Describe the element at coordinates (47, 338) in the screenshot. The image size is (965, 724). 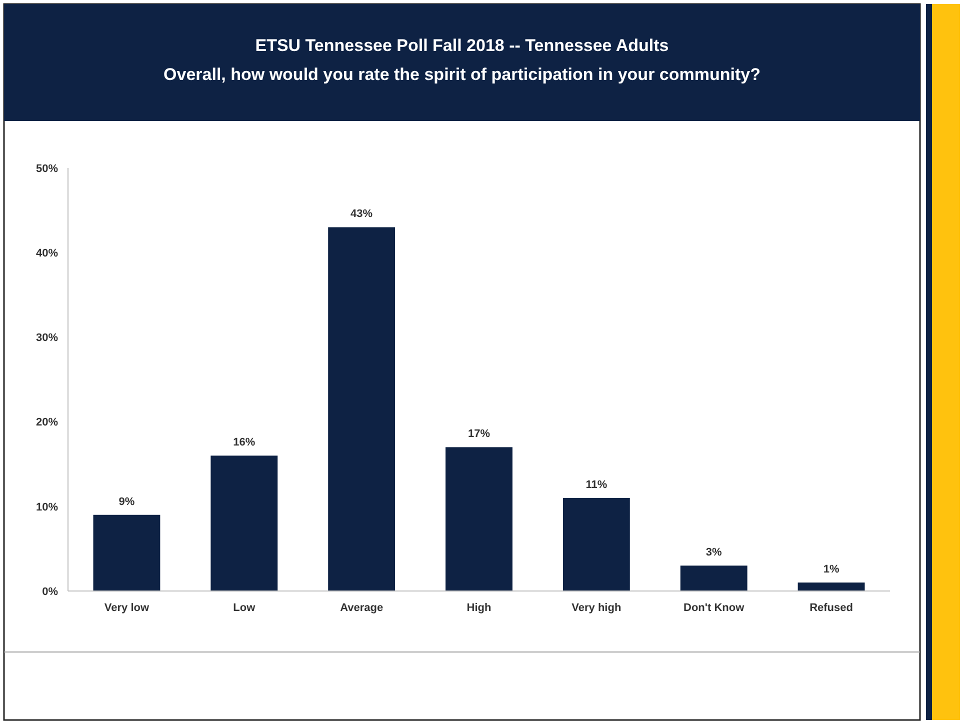
I see `y-tick-label: 30%` at that location.